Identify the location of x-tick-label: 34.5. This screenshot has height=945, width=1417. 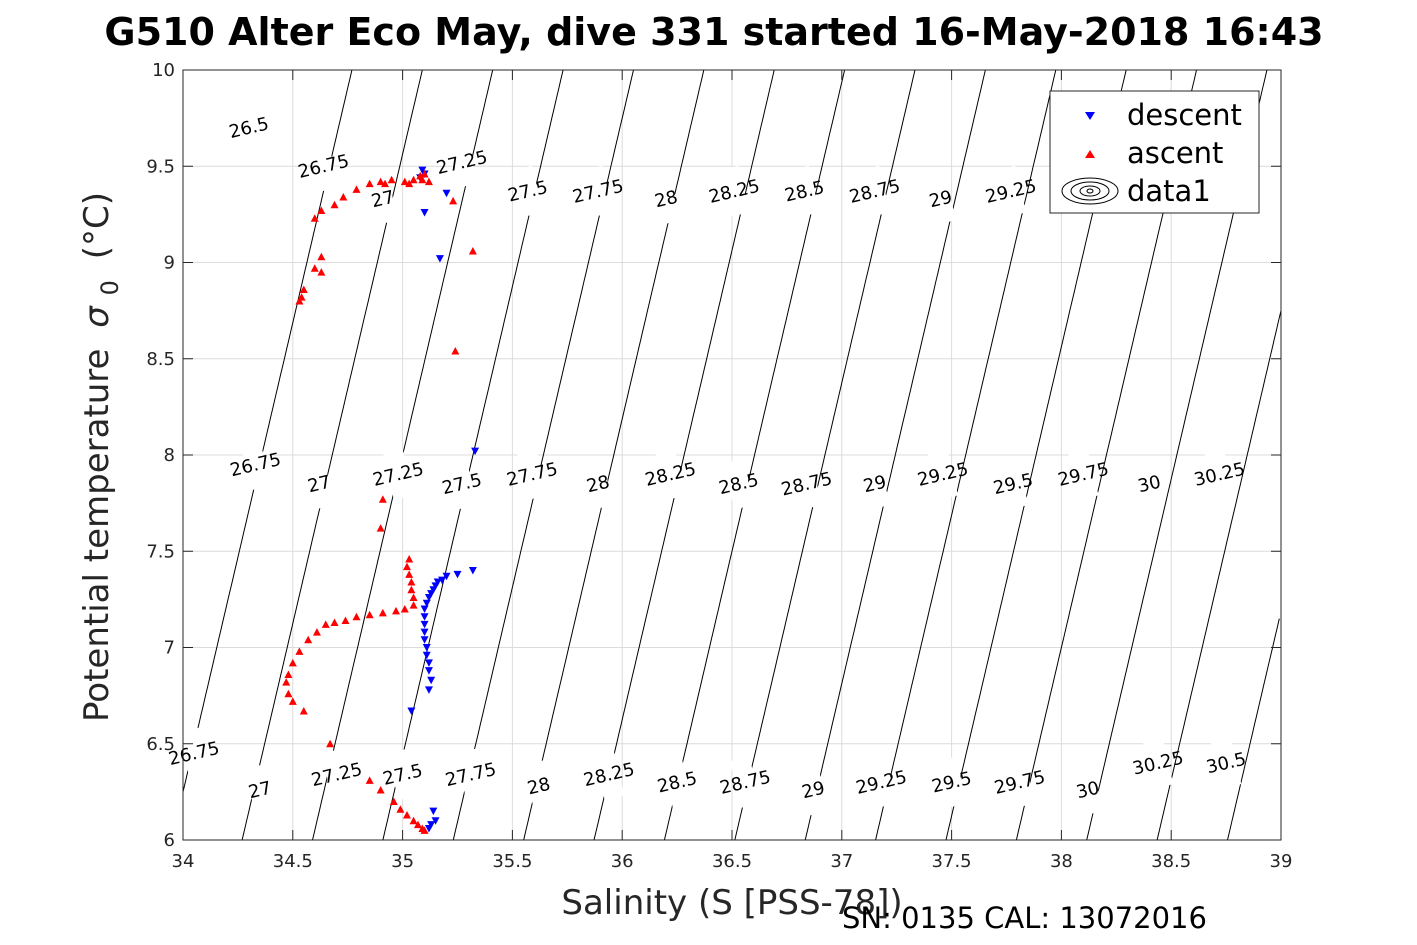
(293, 861).